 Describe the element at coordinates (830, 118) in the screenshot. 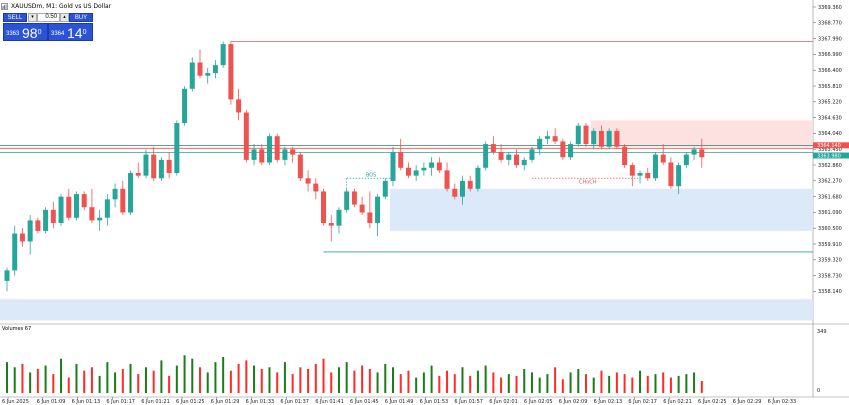

I see `price-axis-label: 3364.630` at that location.